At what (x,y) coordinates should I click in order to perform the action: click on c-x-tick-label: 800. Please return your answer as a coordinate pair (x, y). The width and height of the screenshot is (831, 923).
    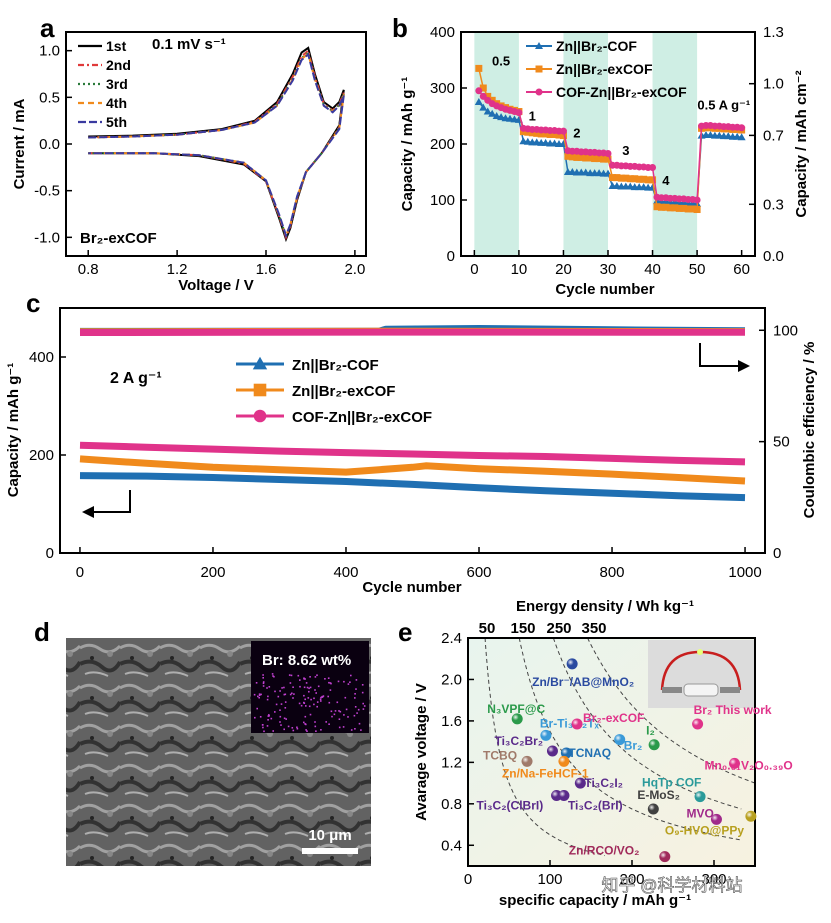
    Looking at the image, I should click on (612, 572).